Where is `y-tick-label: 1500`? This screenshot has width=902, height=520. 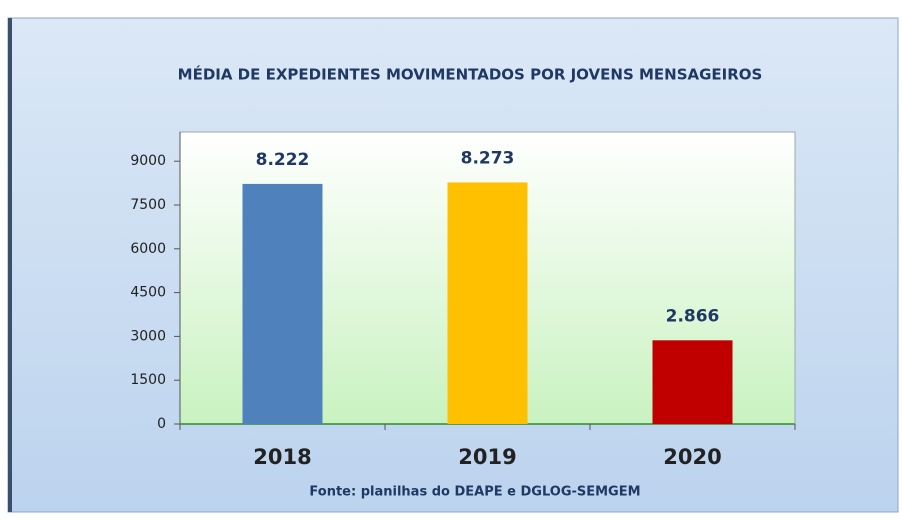 y-tick-label: 1500 is located at coordinates (148, 380).